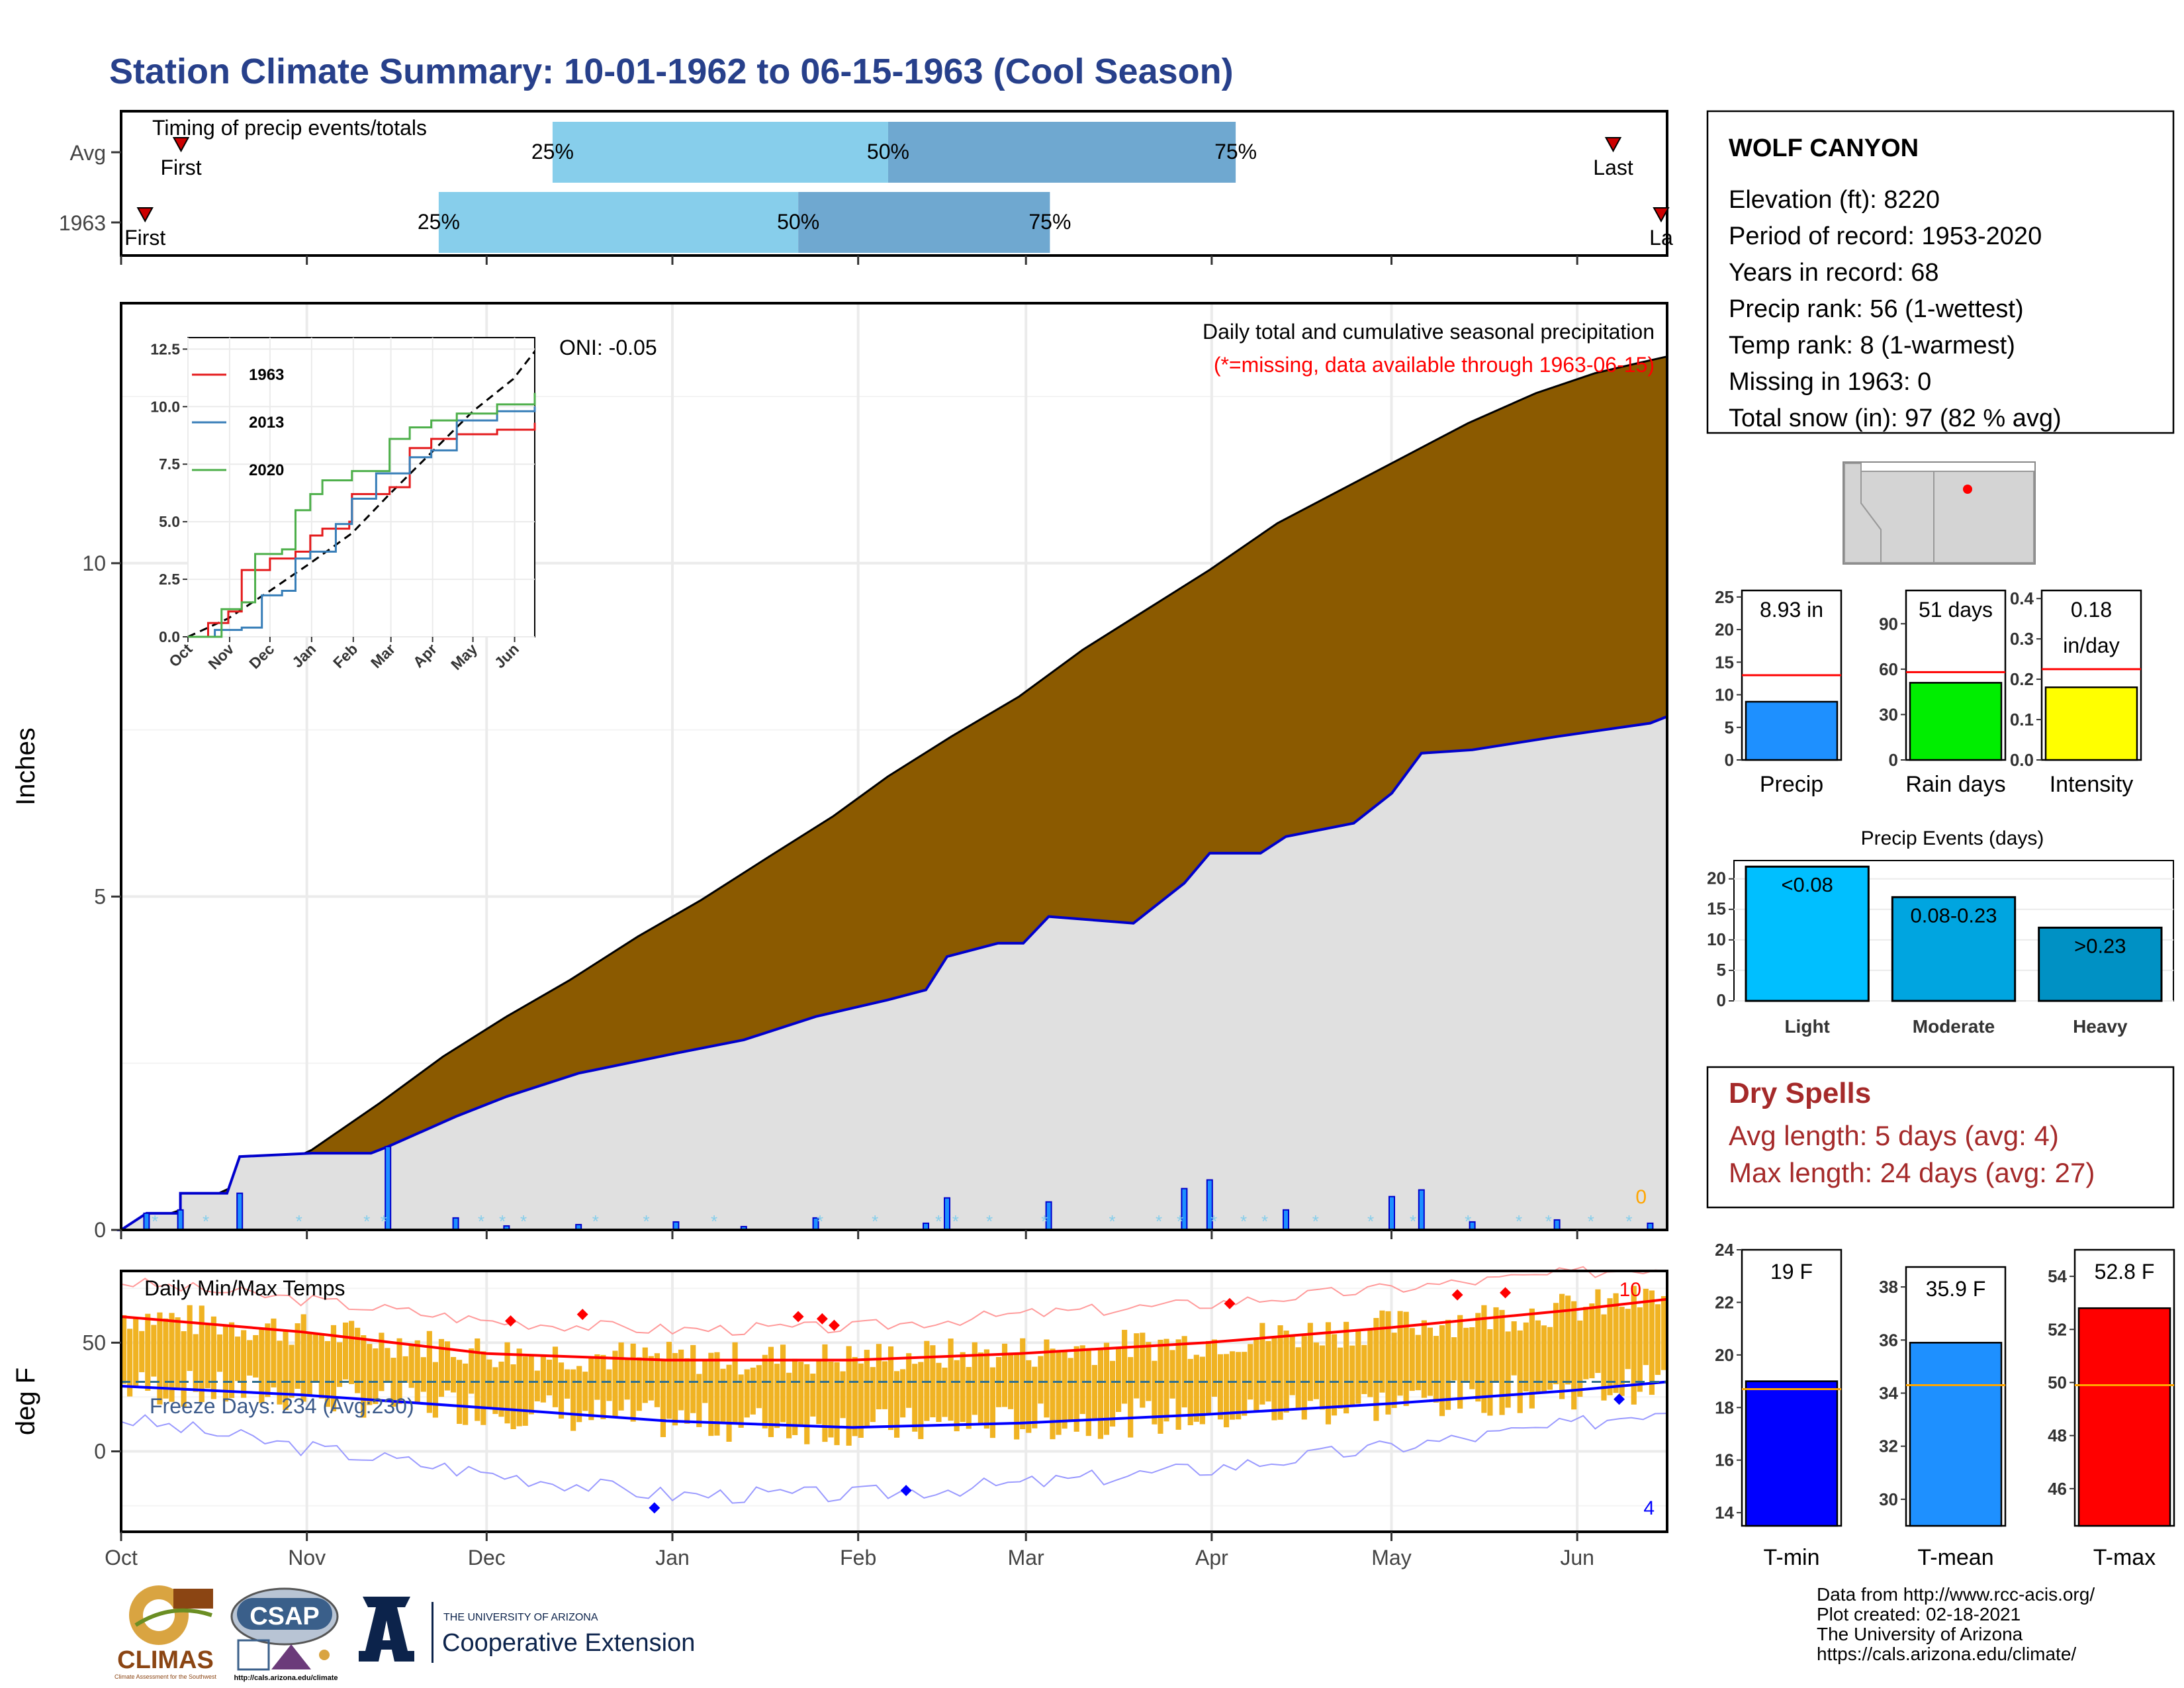  I want to click on csap-logo-text: CSAP, so click(285, 1616).